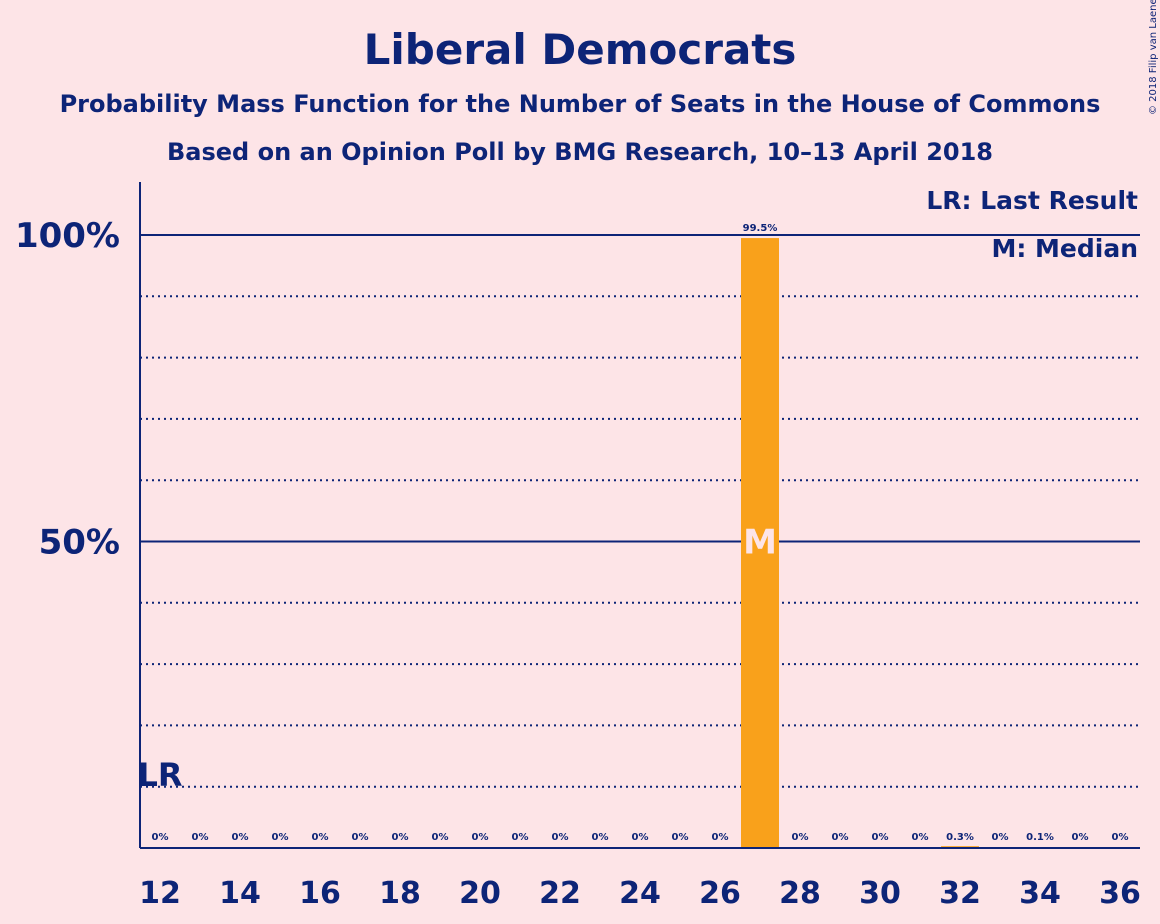  I want to click on data-label-seats-35: 0%, so click(1080, 837).